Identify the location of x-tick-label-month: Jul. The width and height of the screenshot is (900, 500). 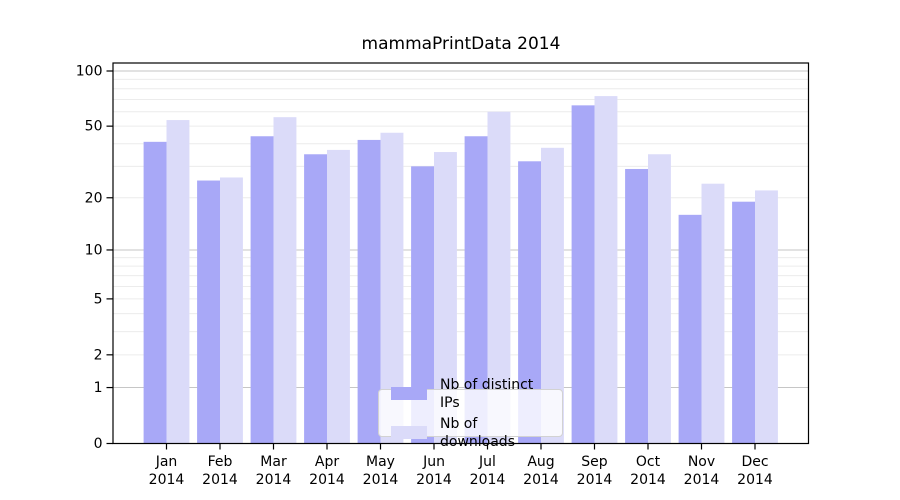
(487, 462).